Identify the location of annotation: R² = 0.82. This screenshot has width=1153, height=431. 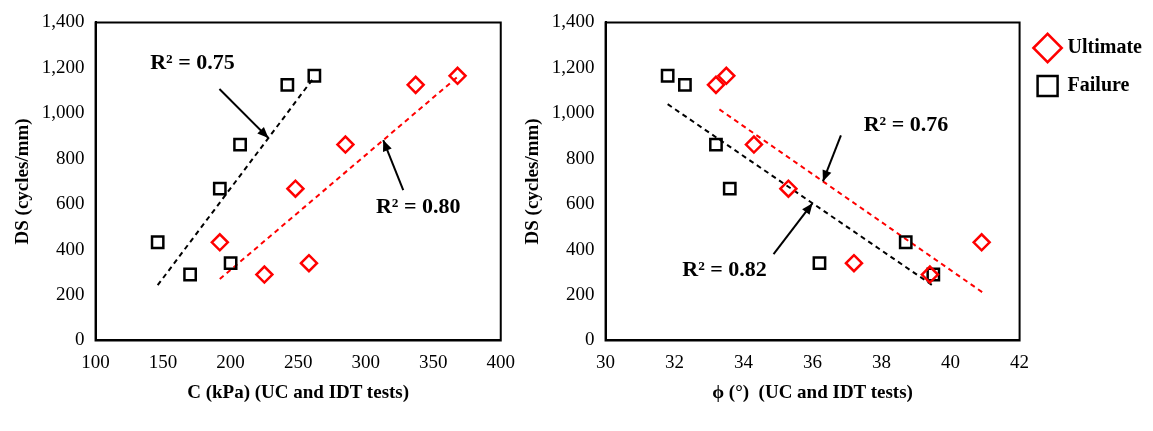
(724, 268).